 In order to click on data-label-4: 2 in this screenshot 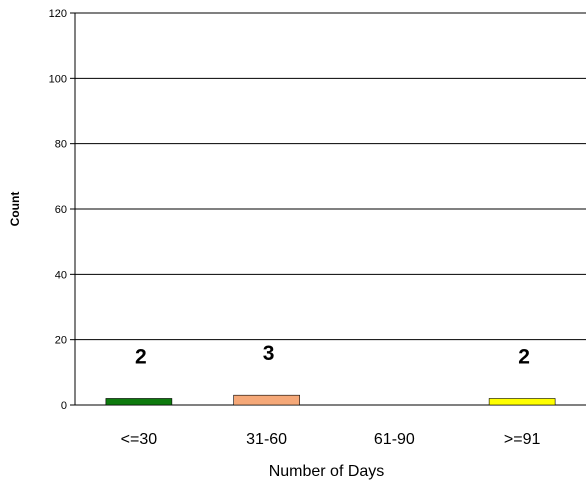, I will do `click(524, 356)`.